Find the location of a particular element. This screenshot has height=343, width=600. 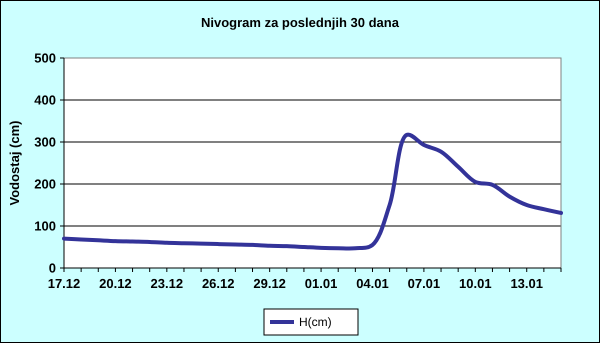

x-tick-label: 10.01 is located at coordinates (475, 283).